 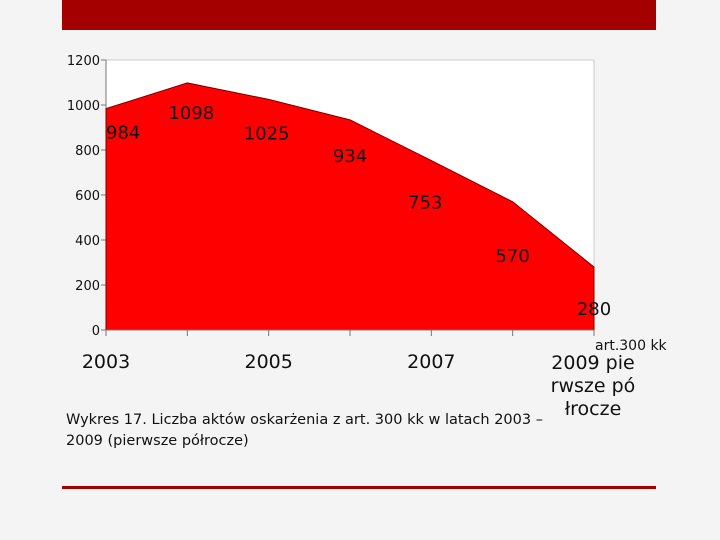 I want to click on title-bar, so click(x=359, y=15).